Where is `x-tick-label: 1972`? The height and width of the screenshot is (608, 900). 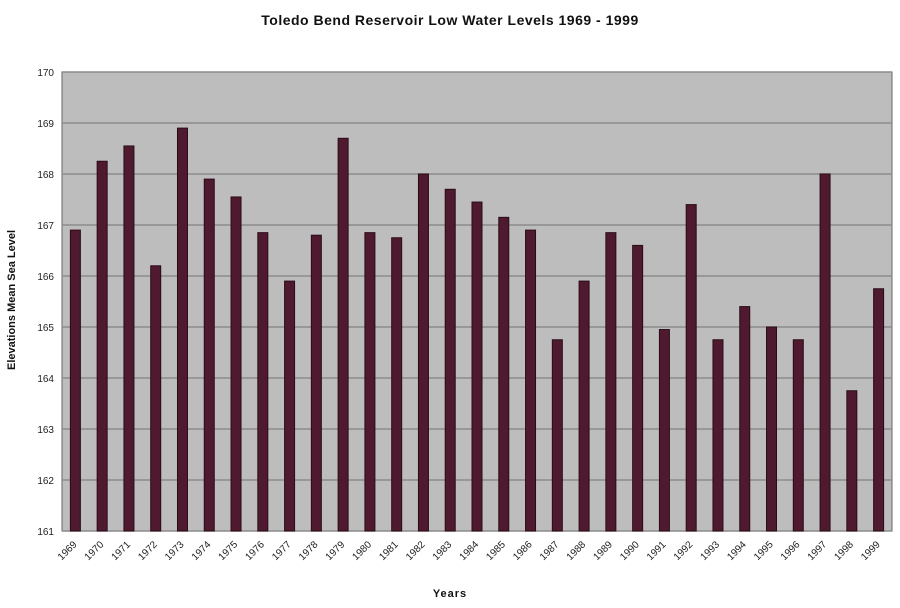 x-tick-label: 1972 is located at coordinates (148, 551).